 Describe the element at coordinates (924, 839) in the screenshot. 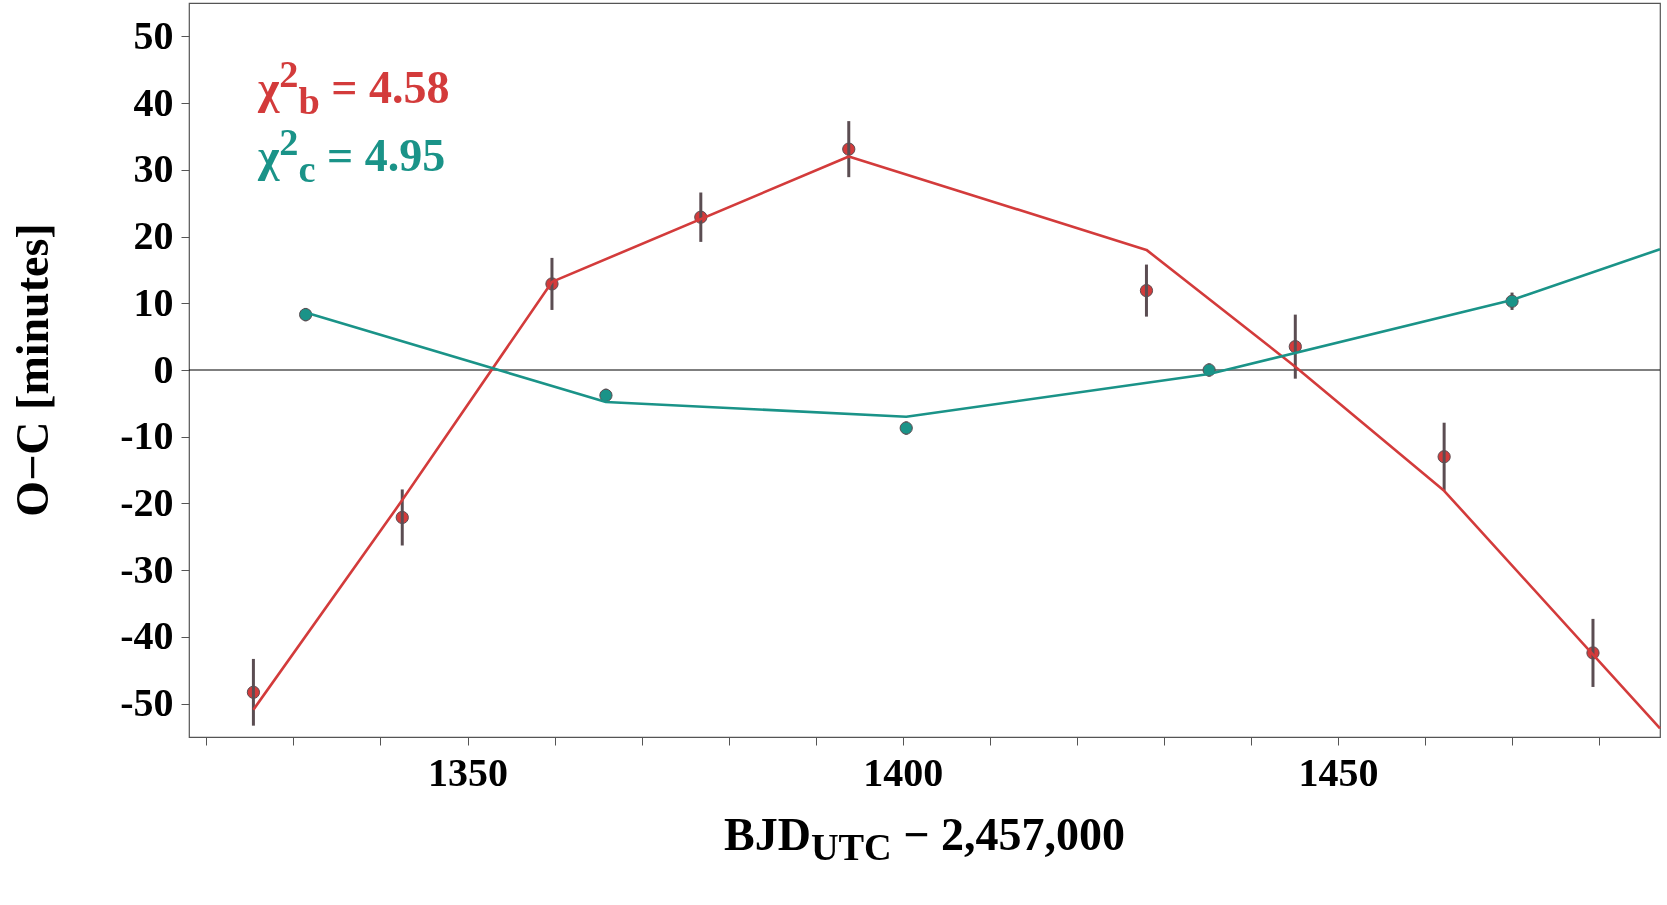

I see `x-axis-title: BJD$_{UTC}$ − 2,457,000` at that location.